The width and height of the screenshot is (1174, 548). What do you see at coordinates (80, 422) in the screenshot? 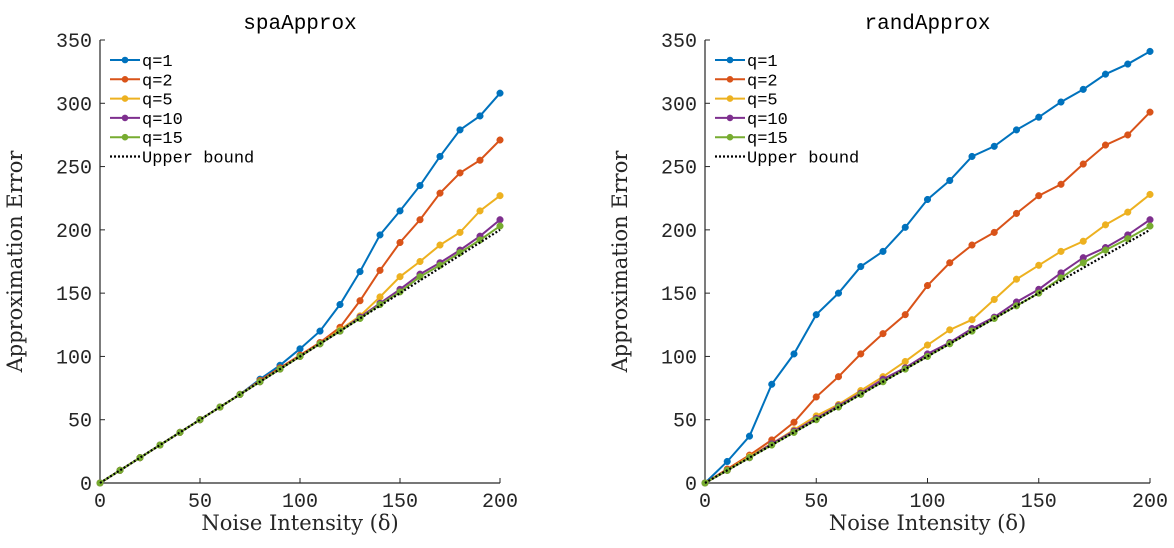
I see `y-tick-label: 50` at bounding box center [80, 422].